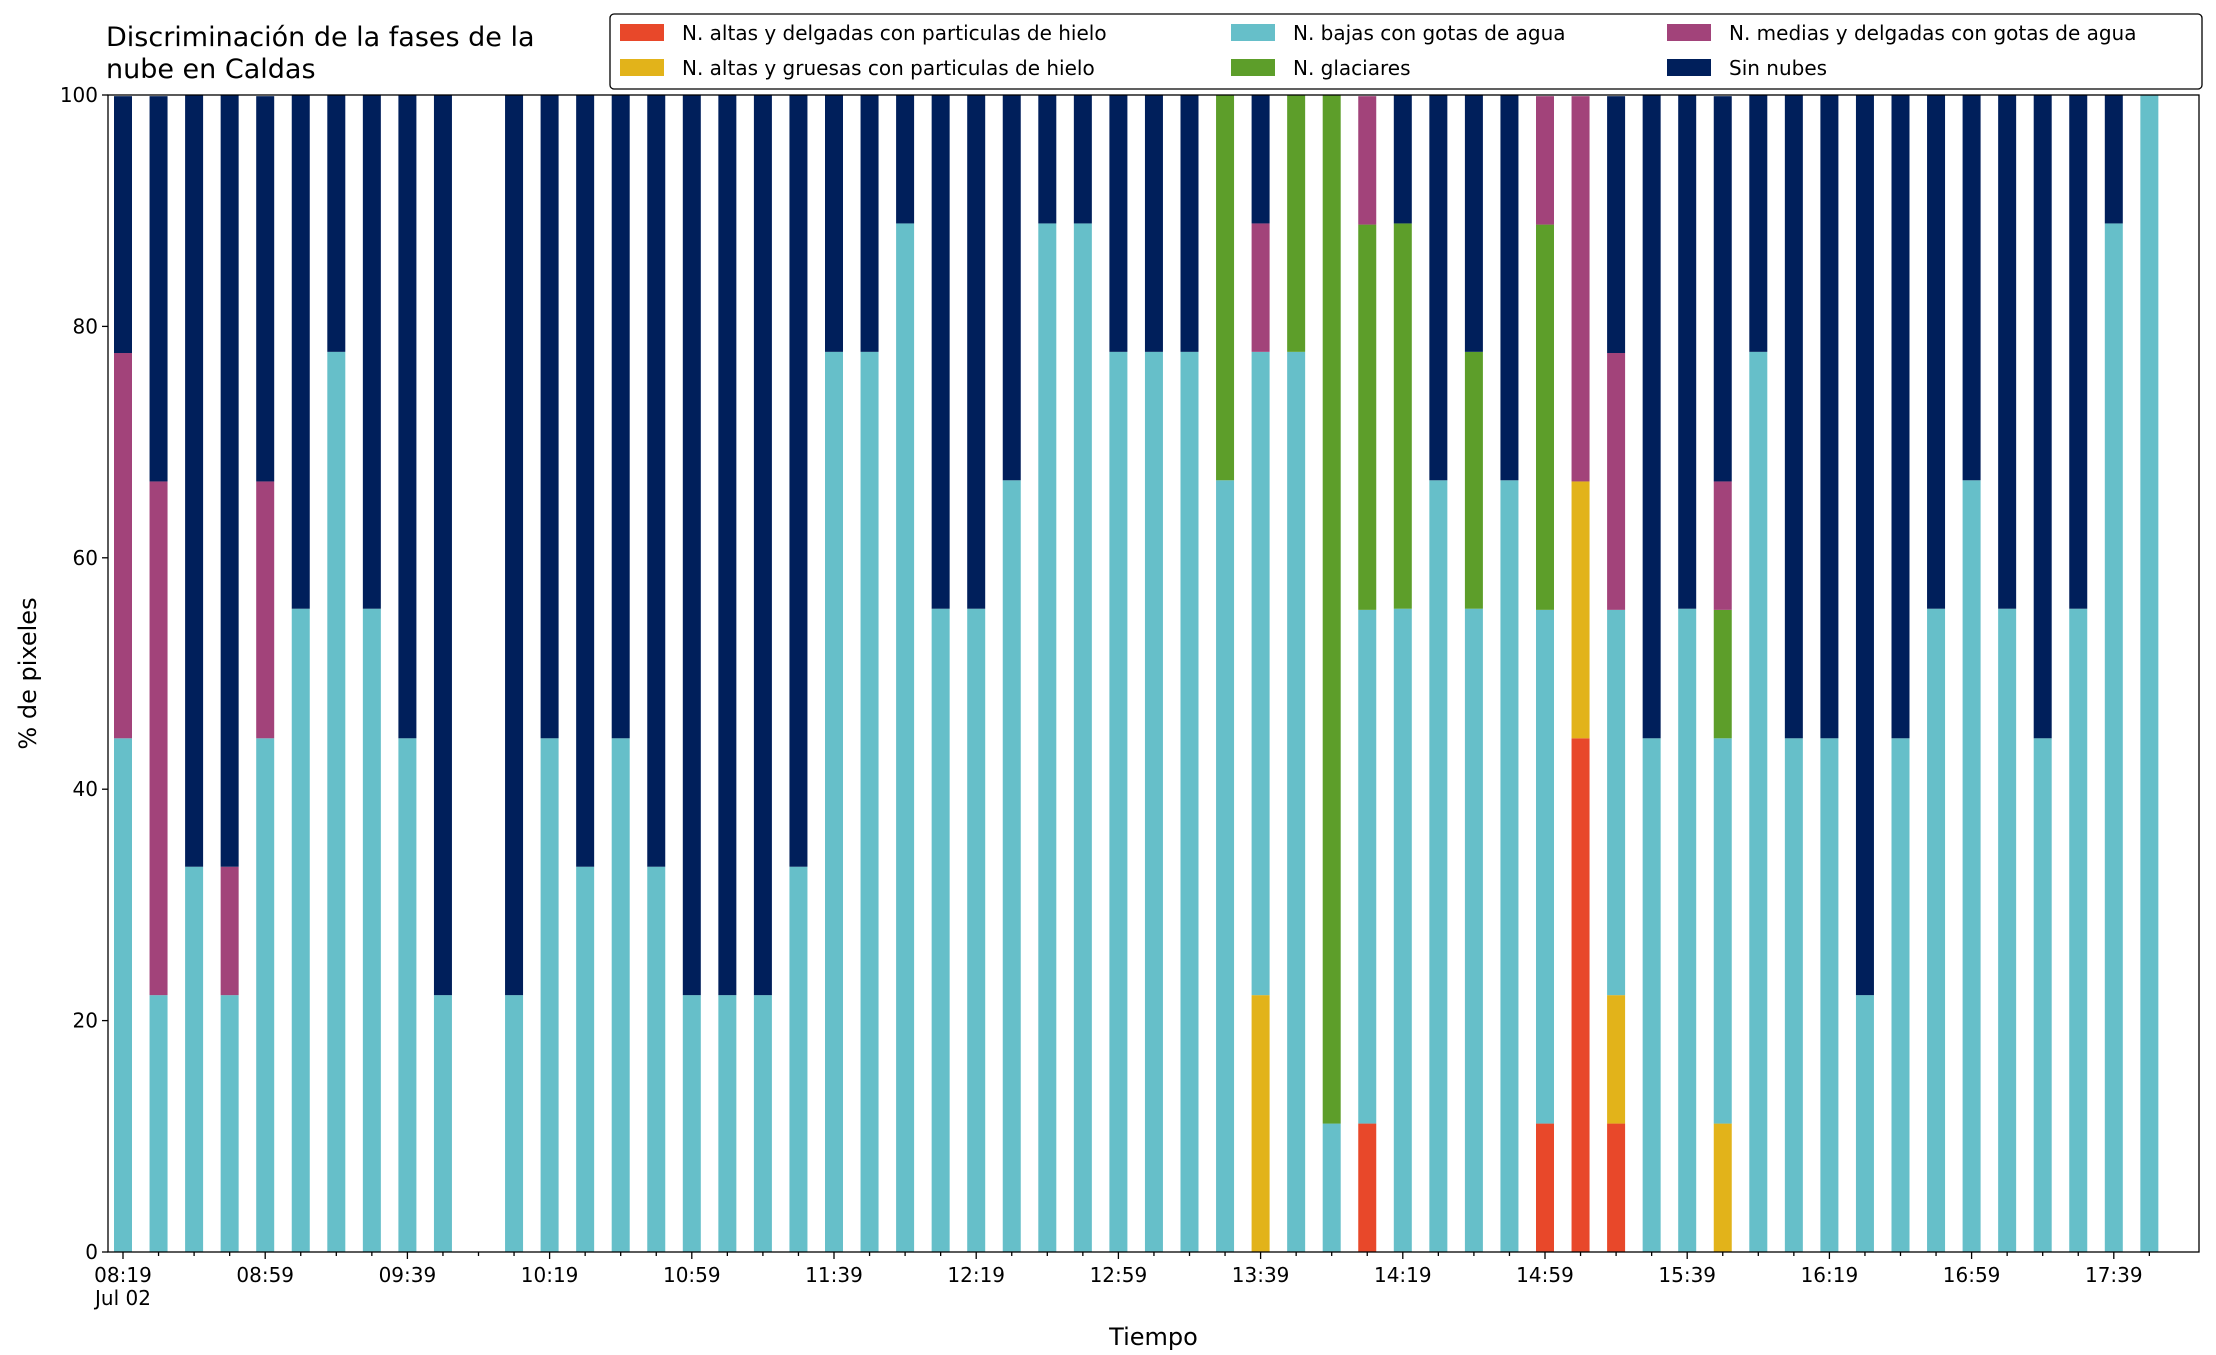  What do you see at coordinates (1352, 68) in the screenshot?
I see `legend-label: N. glaciares` at bounding box center [1352, 68].